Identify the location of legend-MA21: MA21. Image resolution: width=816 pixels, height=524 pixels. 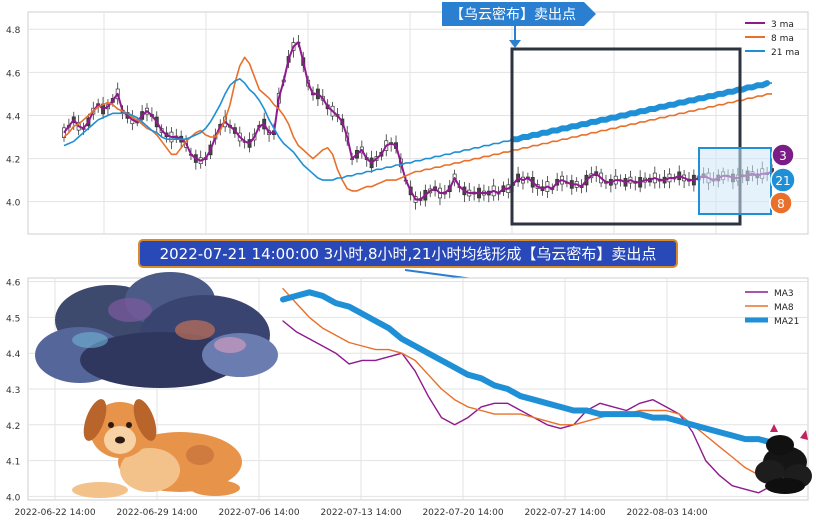
(786, 322).